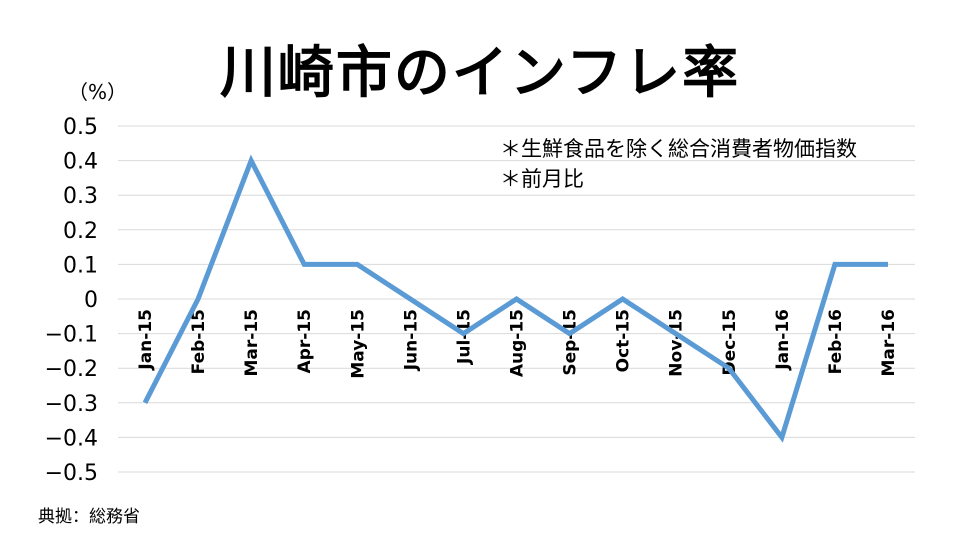  Describe the element at coordinates (252, 343) in the screenshot. I see `x-tick-label: Mar-15` at that location.